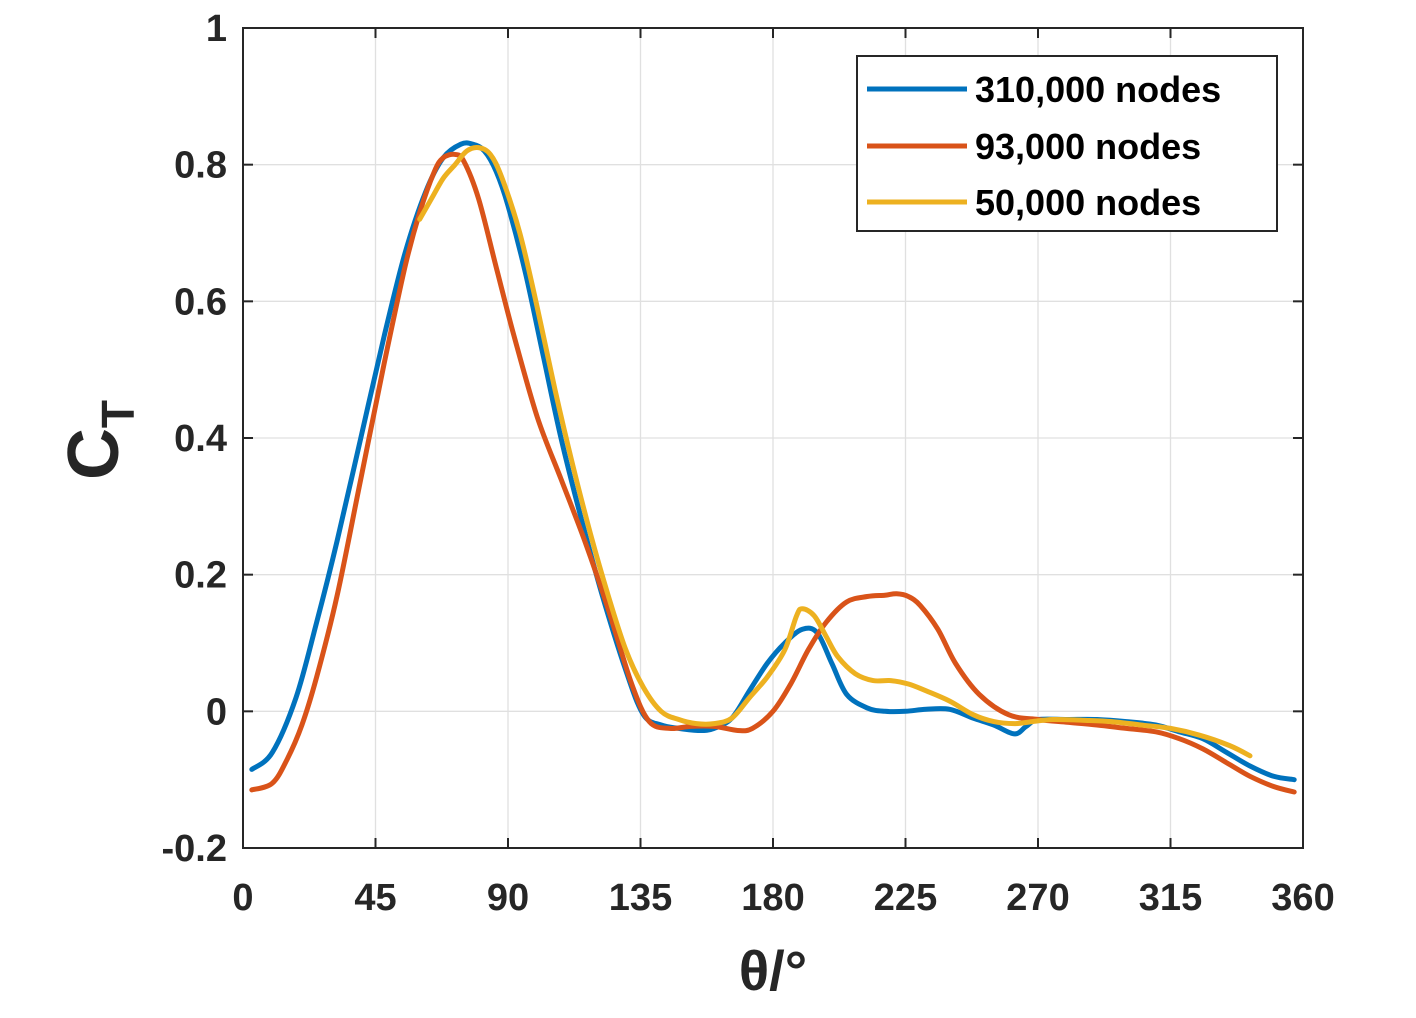 The height and width of the screenshot is (1018, 1416). I want to click on x-tick-label: 135, so click(640, 898).